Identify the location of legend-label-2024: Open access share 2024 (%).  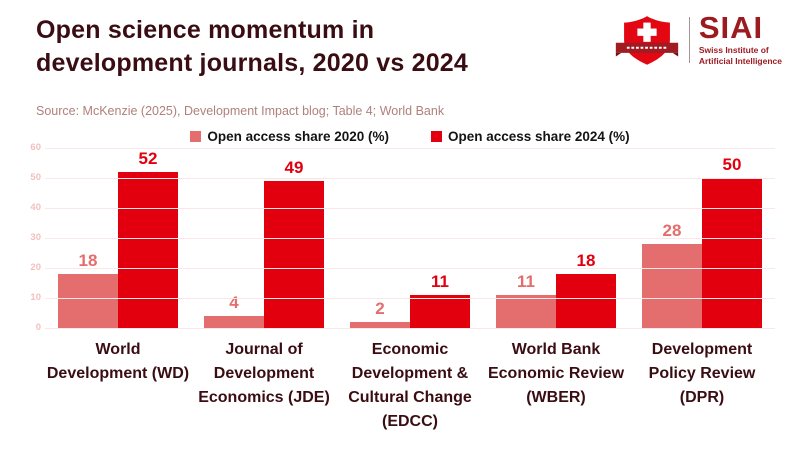
(539, 136).